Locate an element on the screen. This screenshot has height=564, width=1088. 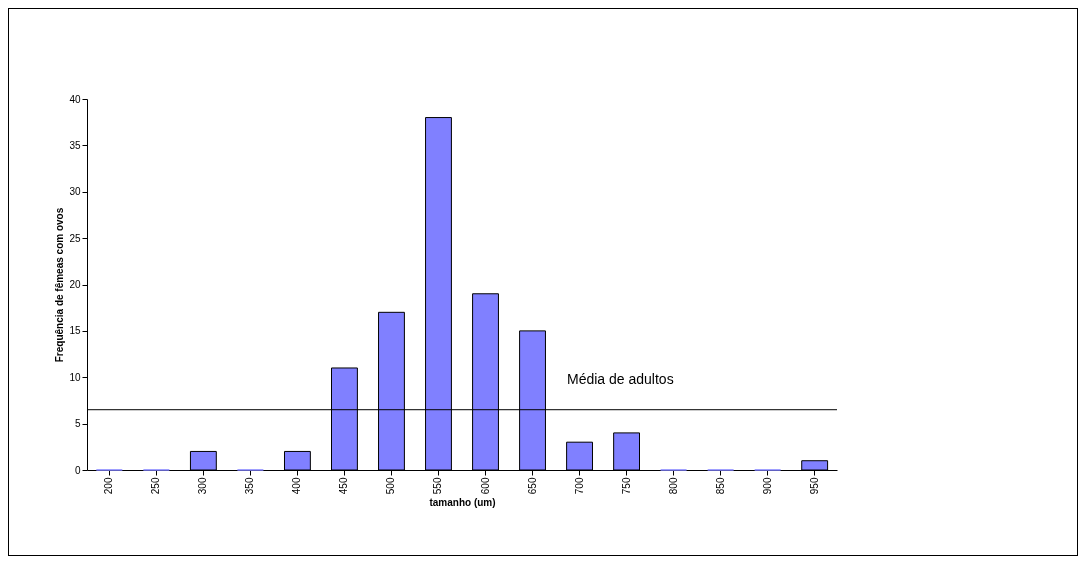
x-tick-label: 300 is located at coordinates (203, 486).